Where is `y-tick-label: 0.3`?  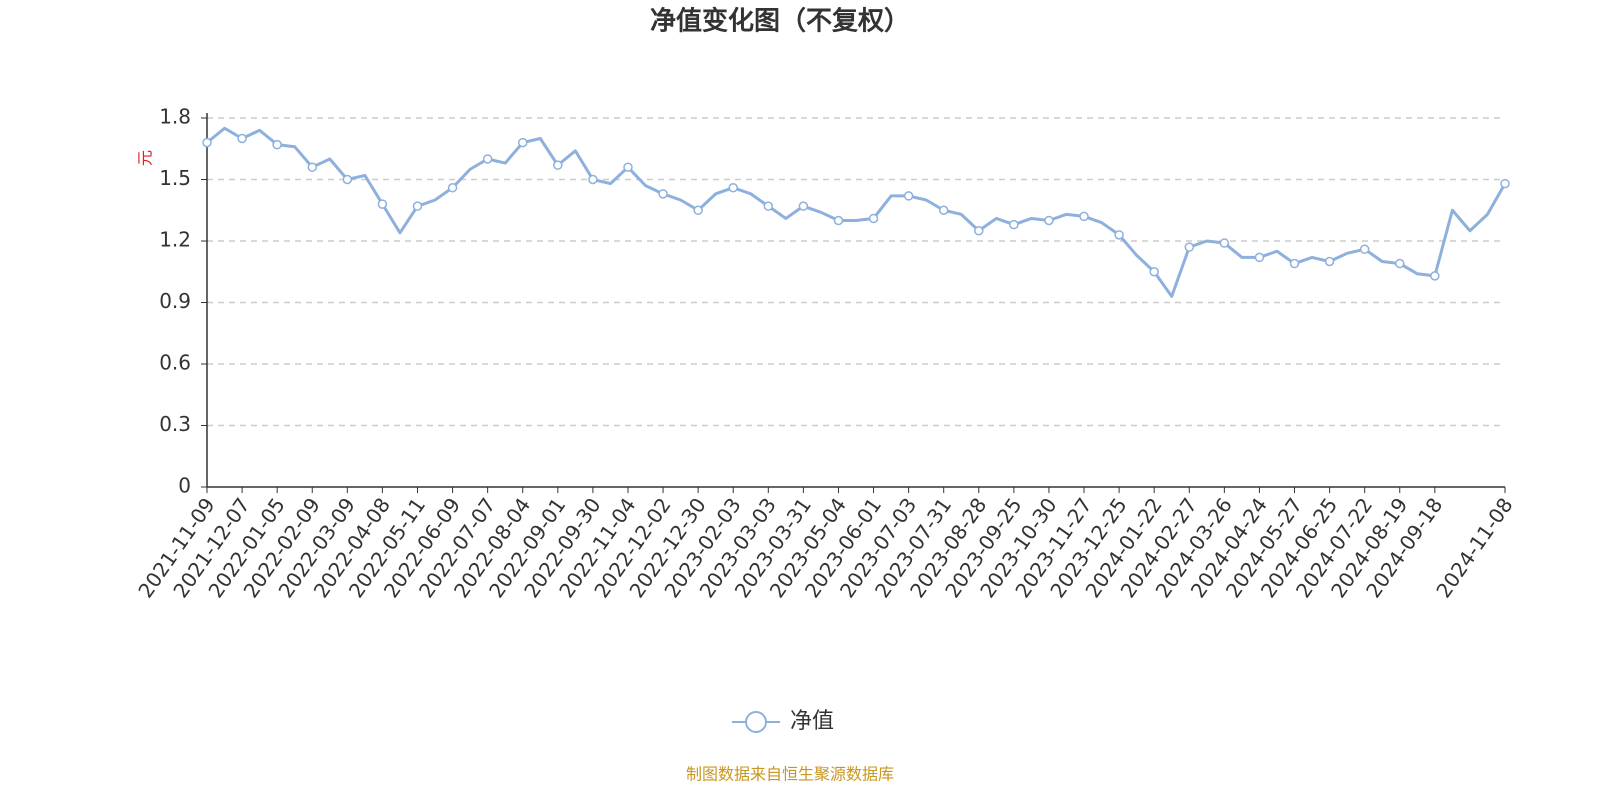 y-tick-label: 0.3 is located at coordinates (175, 424).